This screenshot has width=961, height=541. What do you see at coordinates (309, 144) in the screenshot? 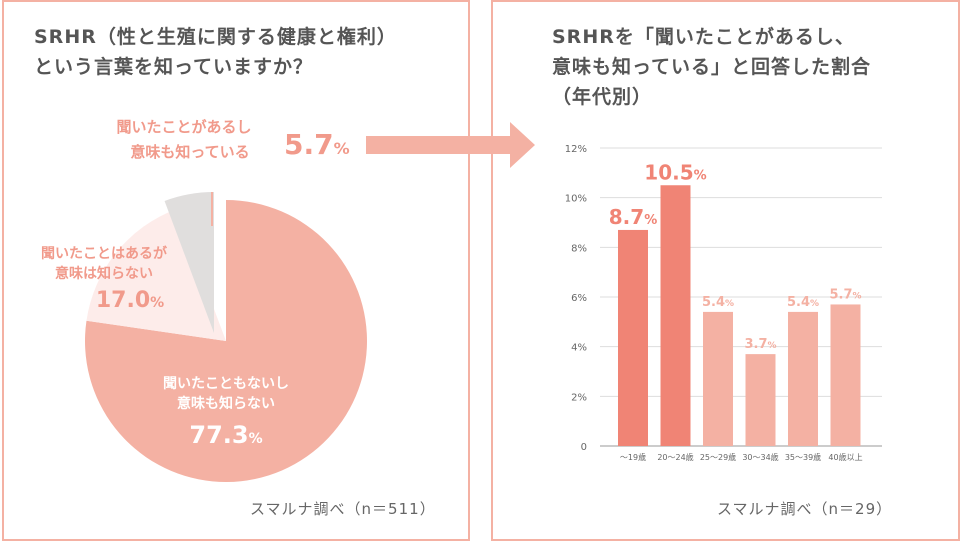
I see `pie-value-know-number: 5.7` at bounding box center [309, 144].